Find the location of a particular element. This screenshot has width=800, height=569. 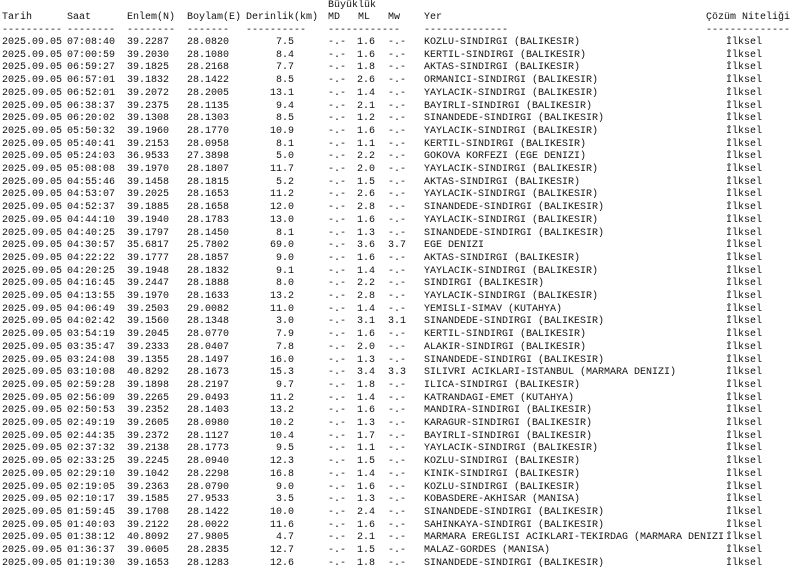

cell-time: 01:40:03 is located at coordinates (91, 525).